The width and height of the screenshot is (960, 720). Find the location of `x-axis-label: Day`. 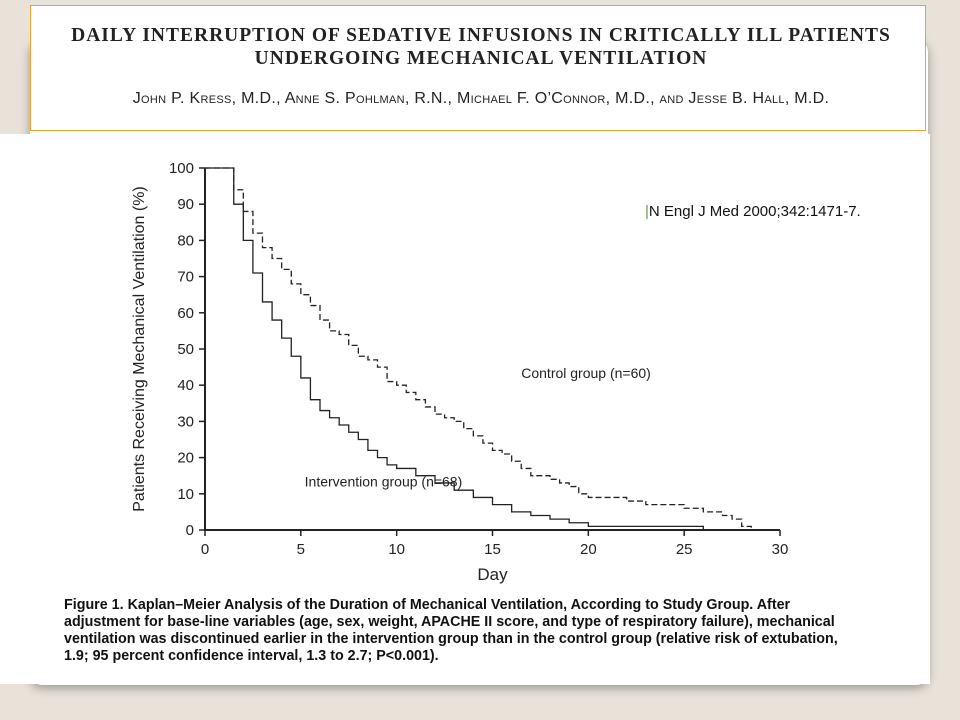

x-axis-label: Day is located at coordinates (492, 574).